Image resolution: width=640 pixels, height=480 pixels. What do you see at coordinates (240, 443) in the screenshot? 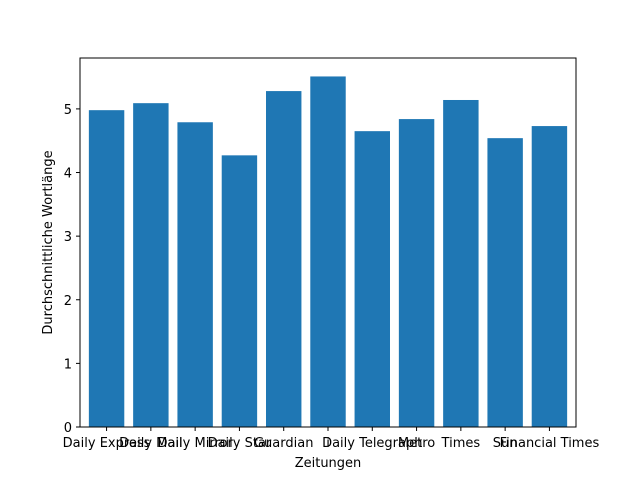
I see `x-tick-label: Daily Star` at bounding box center [240, 443].